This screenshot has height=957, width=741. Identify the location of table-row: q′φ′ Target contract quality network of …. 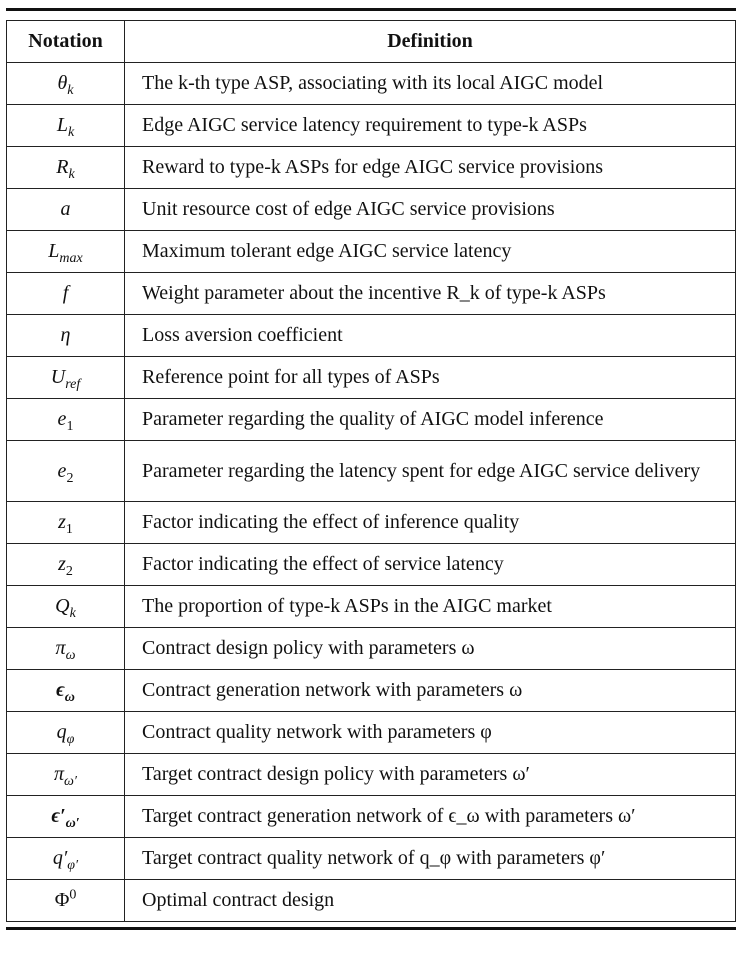
(371, 858).